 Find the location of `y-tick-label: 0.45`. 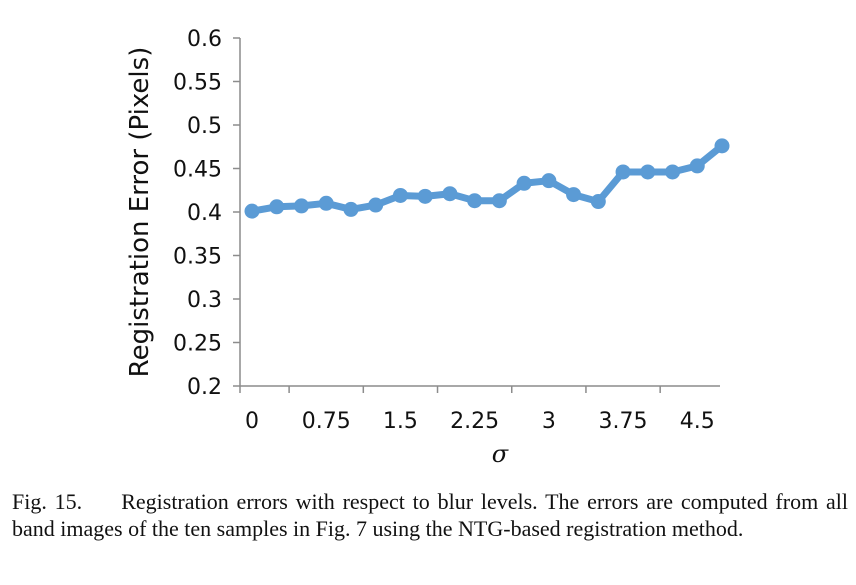

y-tick-label: 0.45 is located at coordinates (197, 170).